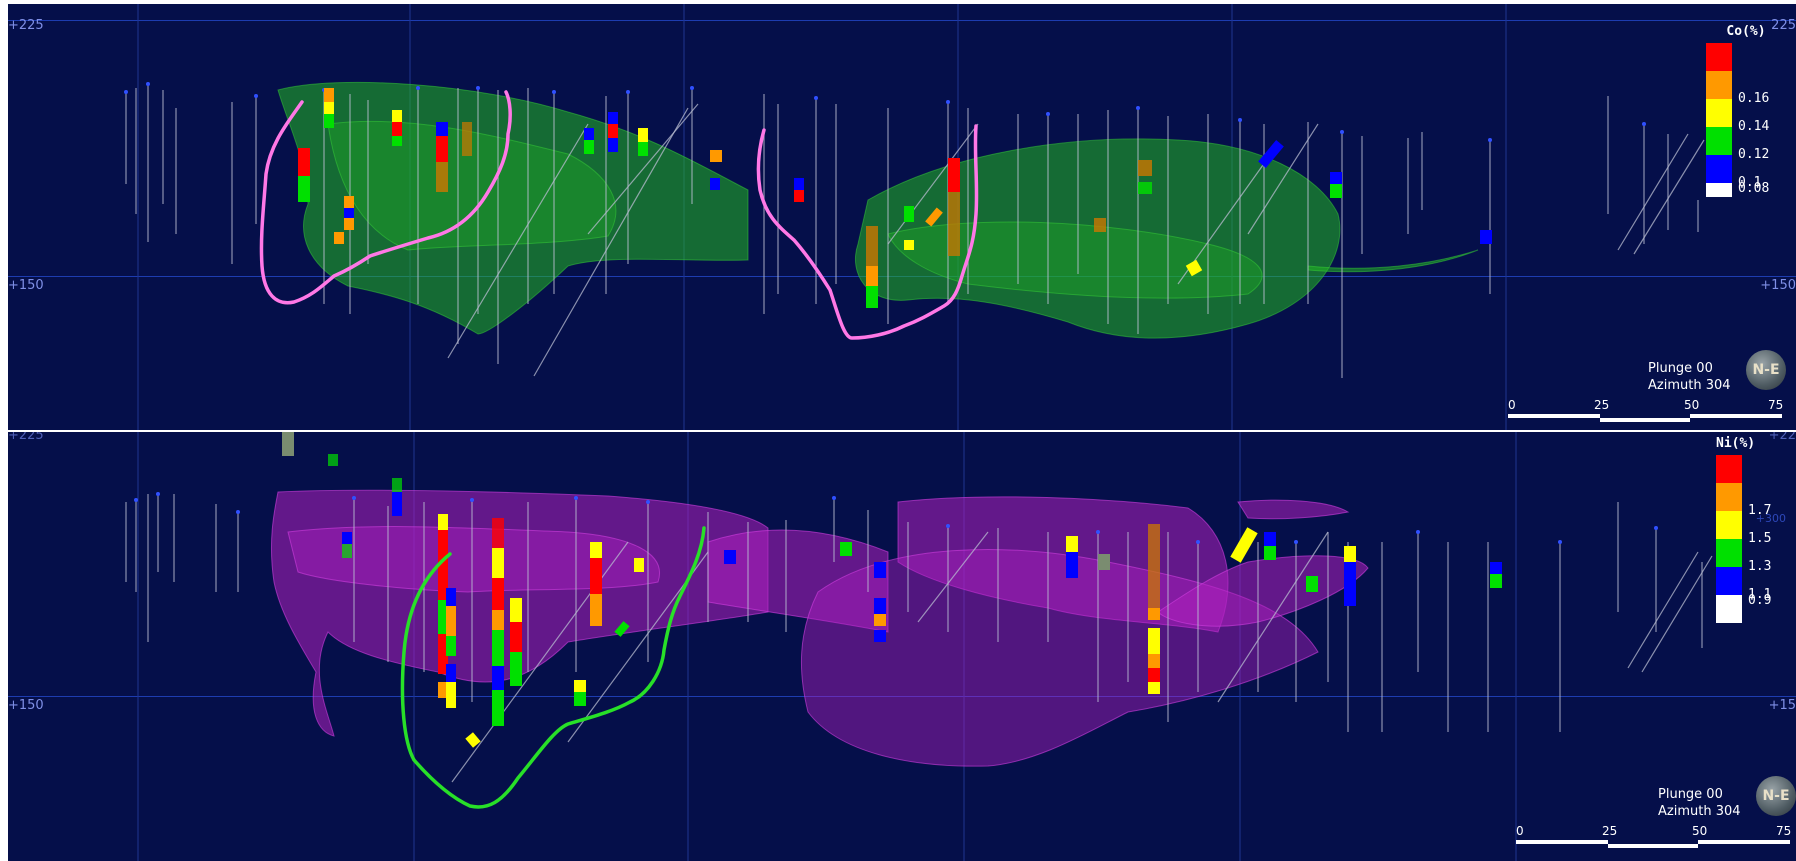  I want to click on legend-label: 0.08, so click(1754, 188).